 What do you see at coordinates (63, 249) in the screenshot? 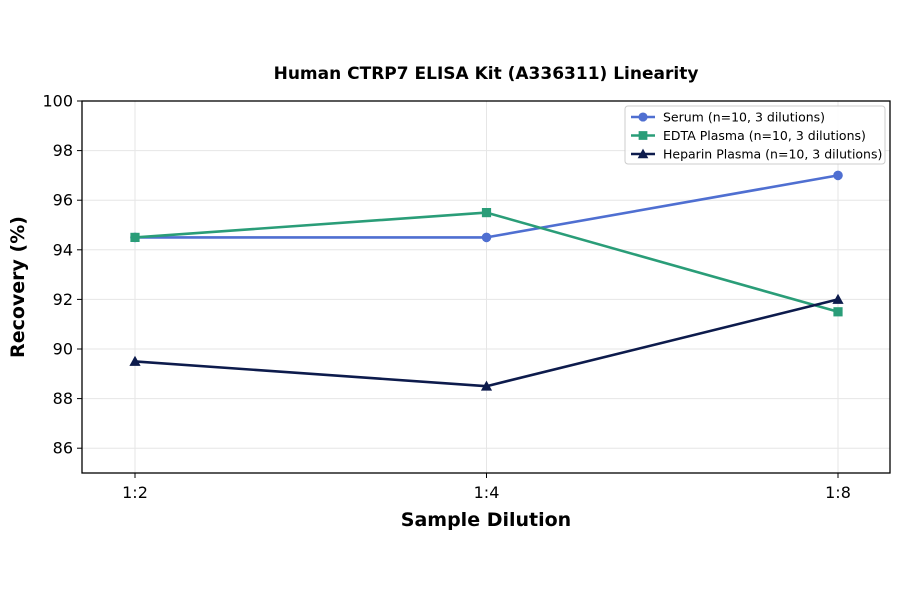
I see `y-tick-label: 94` at bounding box center [63, 249].